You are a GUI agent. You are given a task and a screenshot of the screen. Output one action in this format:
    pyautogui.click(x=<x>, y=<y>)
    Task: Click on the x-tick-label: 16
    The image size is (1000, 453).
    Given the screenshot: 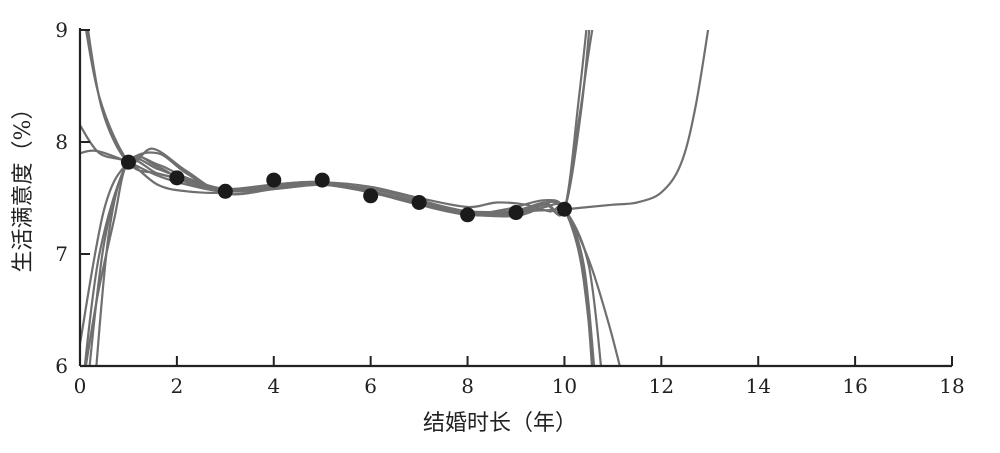 What is the action you would take?
    pyautogui.click(x=854, y=386)
    